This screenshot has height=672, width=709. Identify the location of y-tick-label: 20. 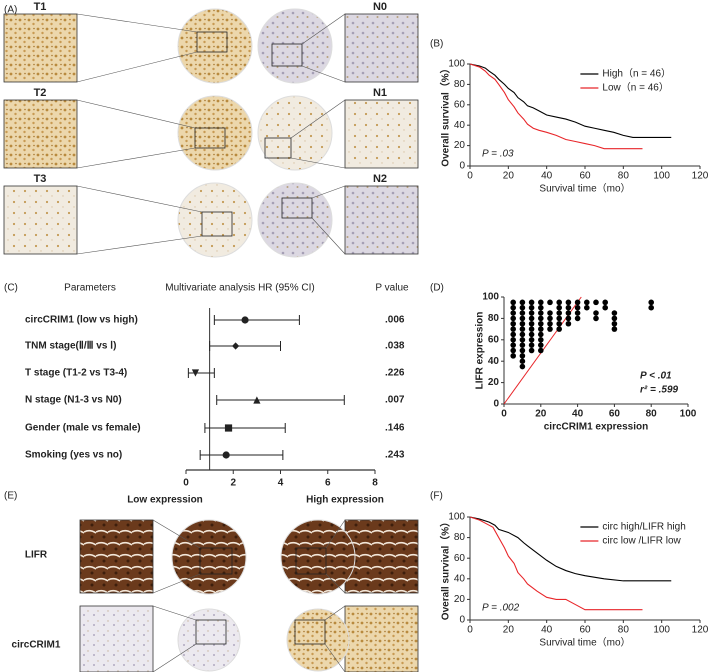
(494, 382).